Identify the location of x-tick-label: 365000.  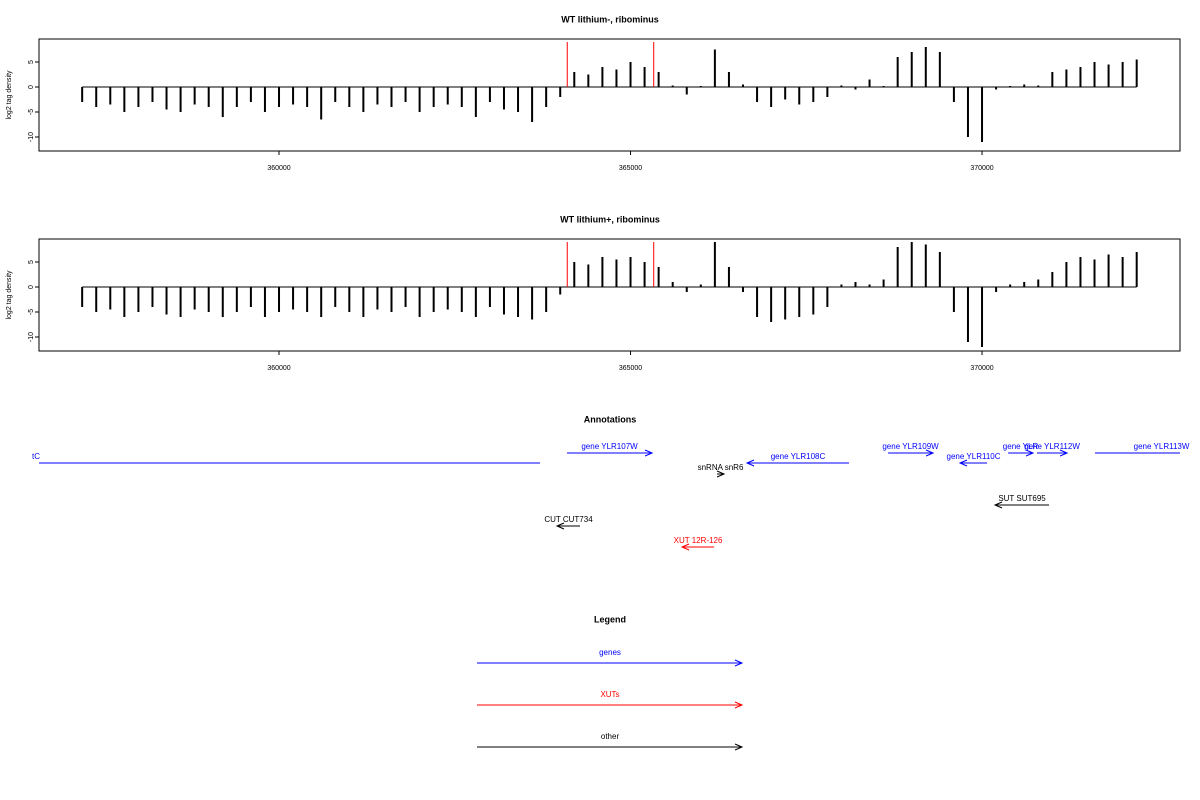
(630, 368).